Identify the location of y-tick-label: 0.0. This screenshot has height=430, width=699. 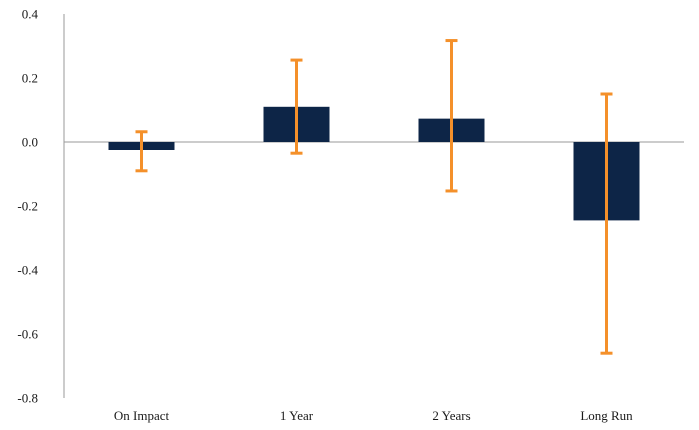
(30, 142).